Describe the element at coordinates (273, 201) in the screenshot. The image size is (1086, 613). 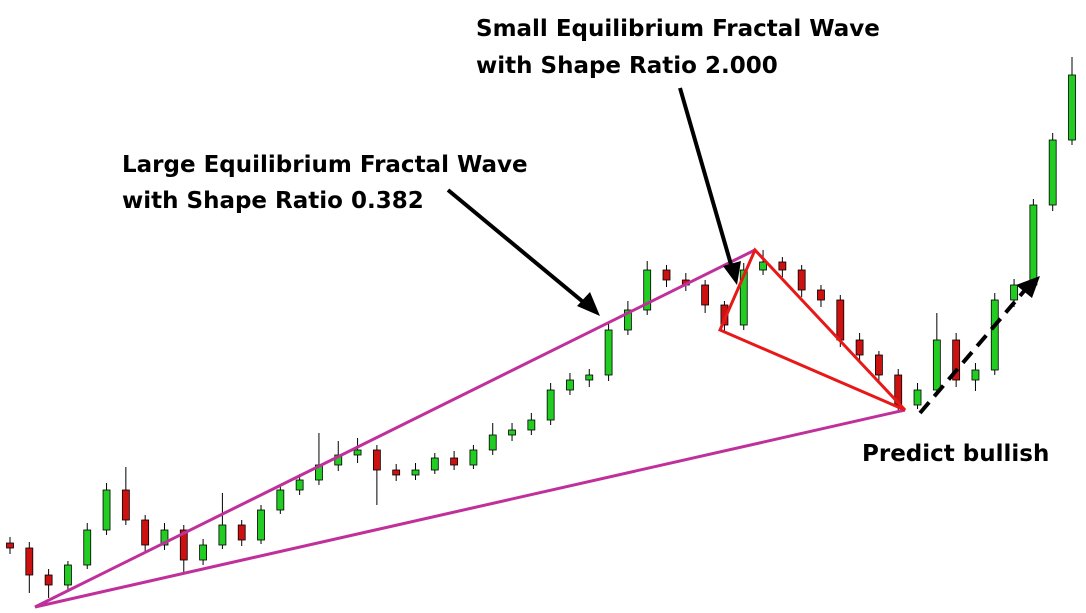
I see `annotation: with Shape Ratio 0.382` at that location.